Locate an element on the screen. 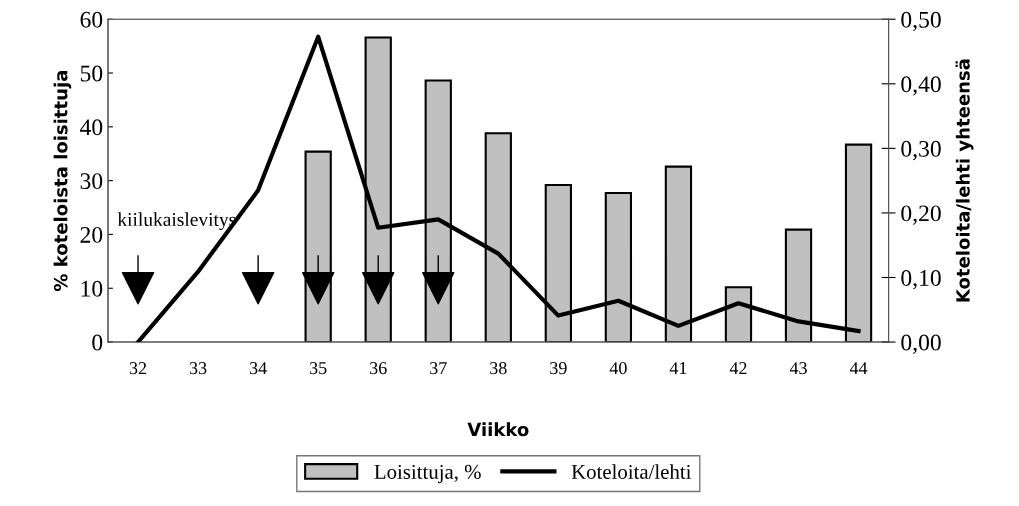  annotation: kiilukaislevitys is located at coordinates (176, 221).